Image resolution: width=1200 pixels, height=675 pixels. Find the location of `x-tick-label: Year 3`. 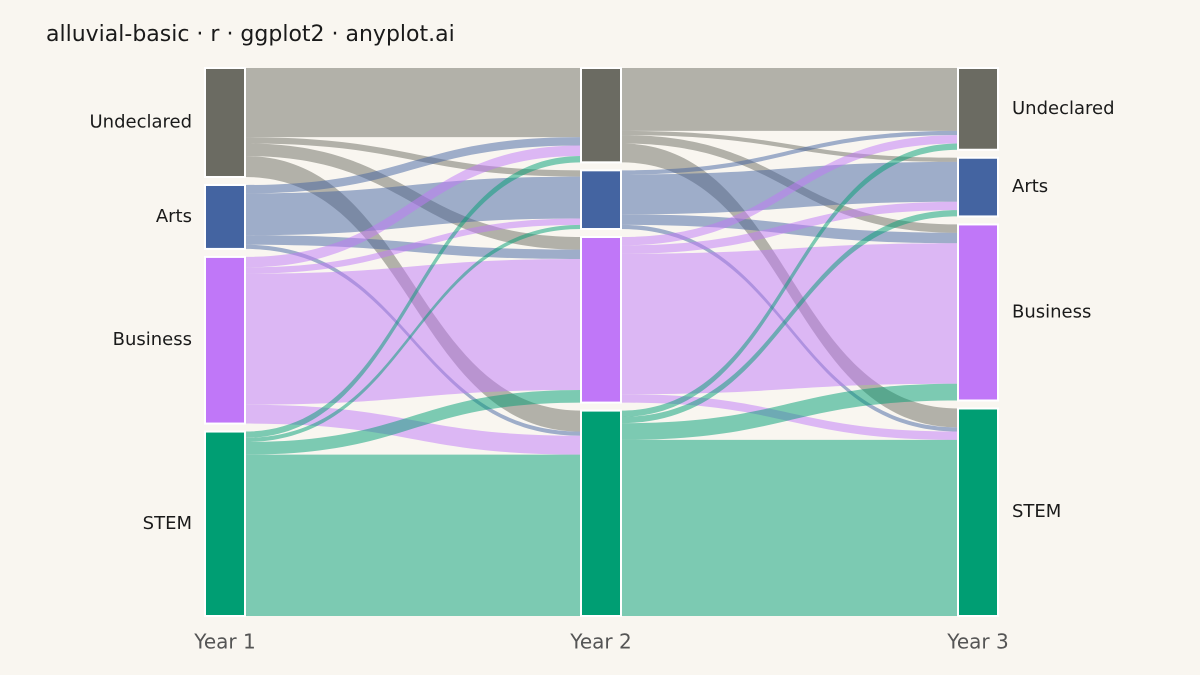

x-tick-label: Year 3 is located at coordinates (977, 642).